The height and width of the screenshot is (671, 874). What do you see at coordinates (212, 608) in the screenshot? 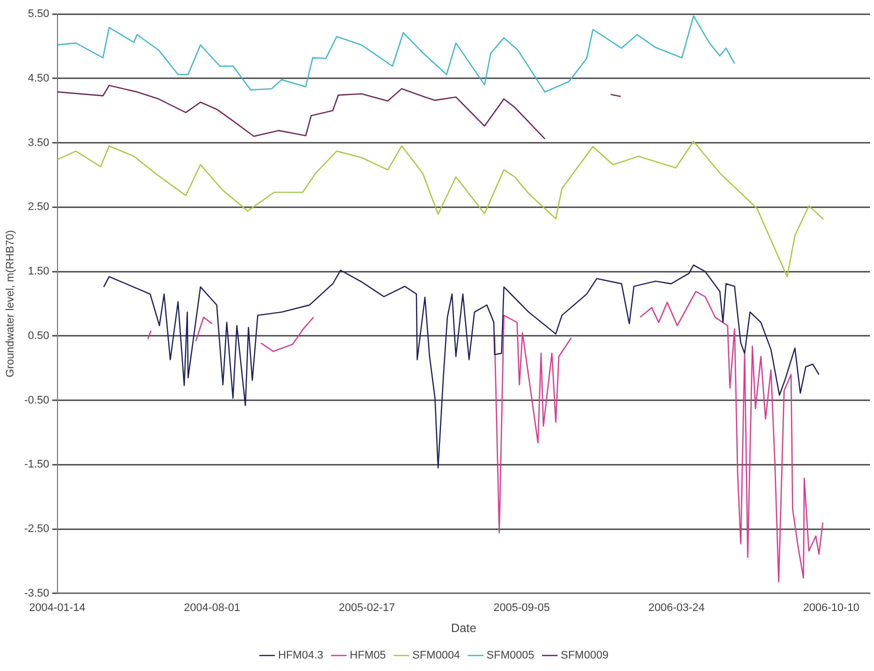
I see `x-tick-label: 2004-08-01` at bounding box center [212, 608].